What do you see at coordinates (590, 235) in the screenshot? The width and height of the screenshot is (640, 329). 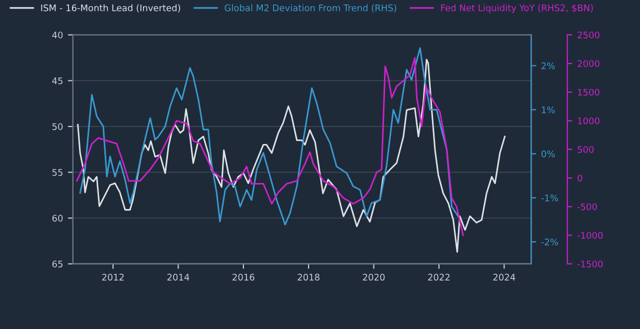 I see `y3-tick-label: -1000` at bounding box center [590, 235].